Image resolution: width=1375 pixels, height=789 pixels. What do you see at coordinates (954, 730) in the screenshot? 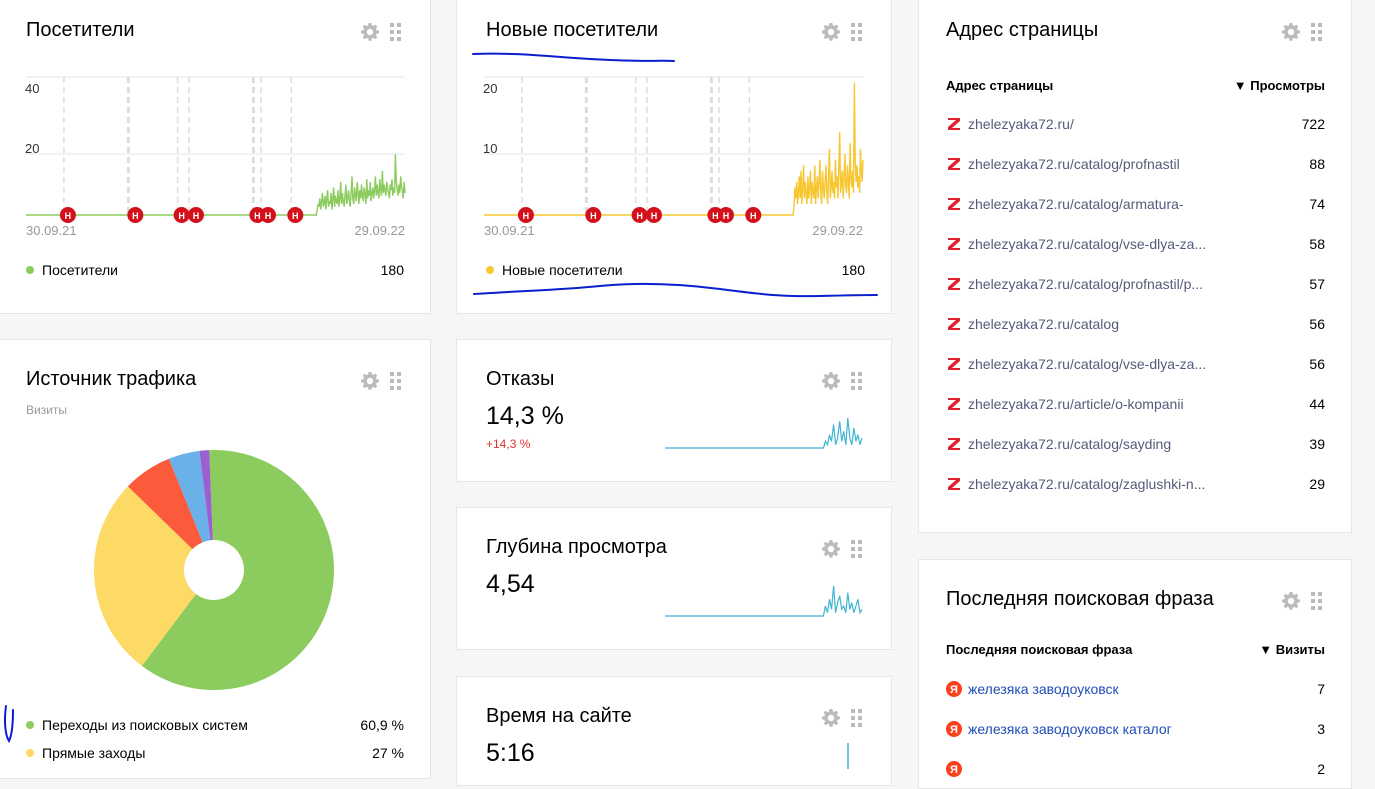
I see `svg-text: Я` at bounding box center [954, 730].